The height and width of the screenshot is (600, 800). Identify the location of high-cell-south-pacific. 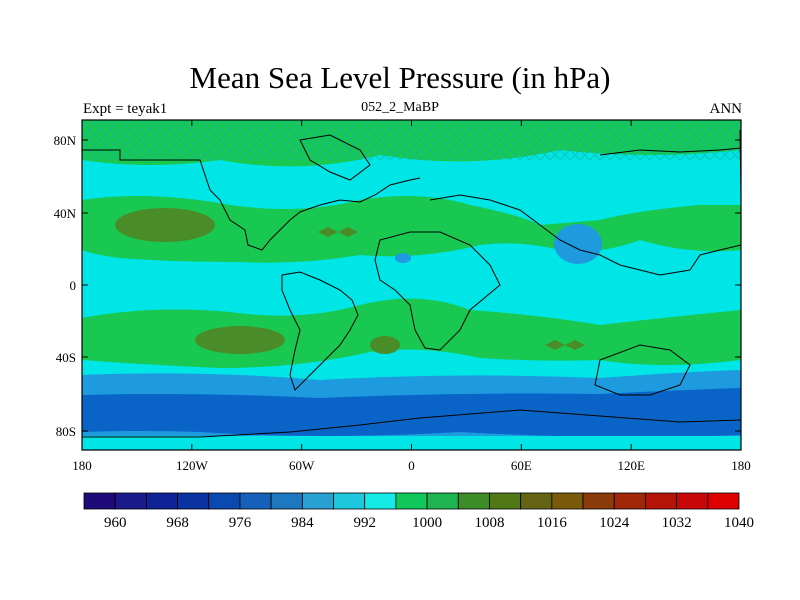
(240, 340).